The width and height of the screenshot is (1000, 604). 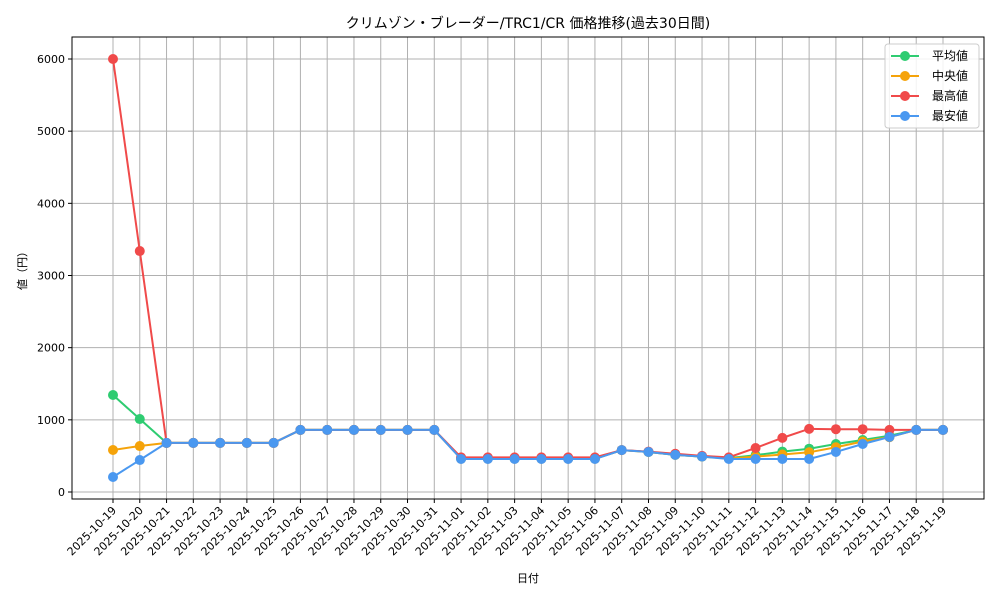 I want to click on y-axis-label: 値（円）, so click(x=22, y=268).